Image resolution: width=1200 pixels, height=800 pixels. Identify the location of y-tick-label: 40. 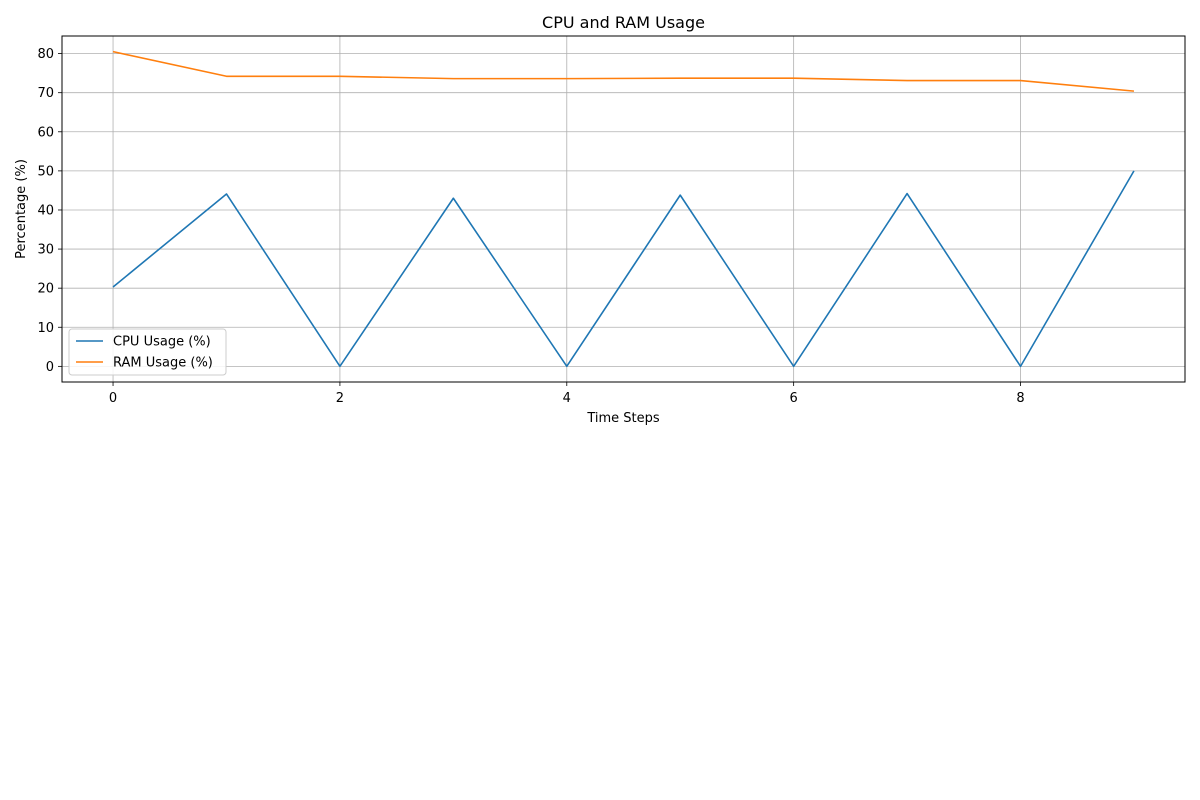
(45, 210).